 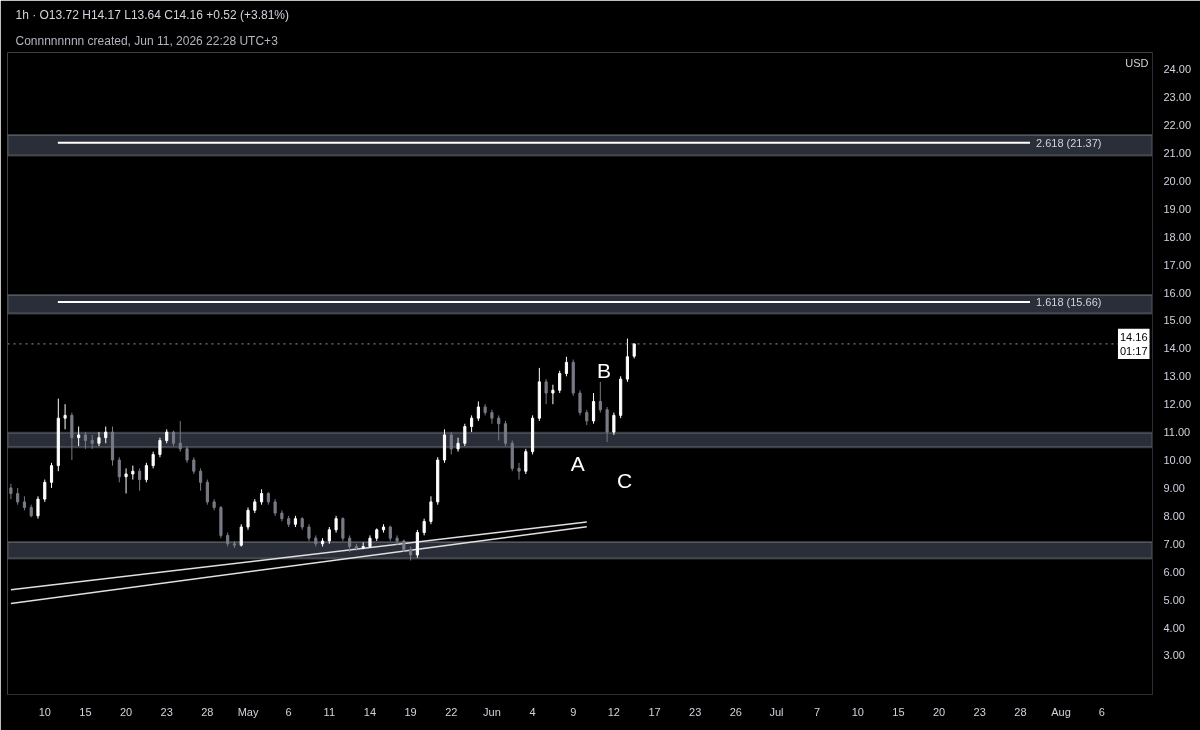 I want to click on x-tick-label: Jul, so click(x=776, y=711).